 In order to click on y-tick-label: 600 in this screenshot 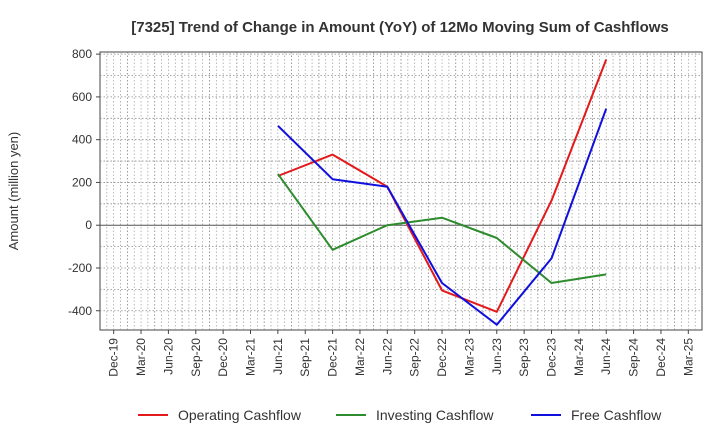, I will do `click(82, 97)`.